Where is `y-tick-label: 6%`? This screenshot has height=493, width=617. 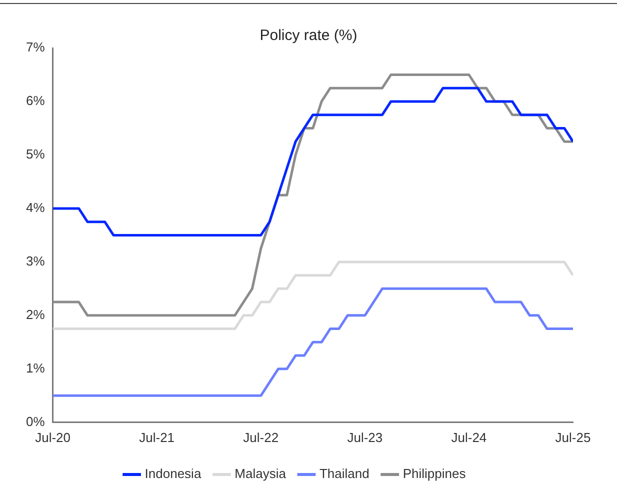
y-tick-label: 6% is located at coordinates (36, 100).